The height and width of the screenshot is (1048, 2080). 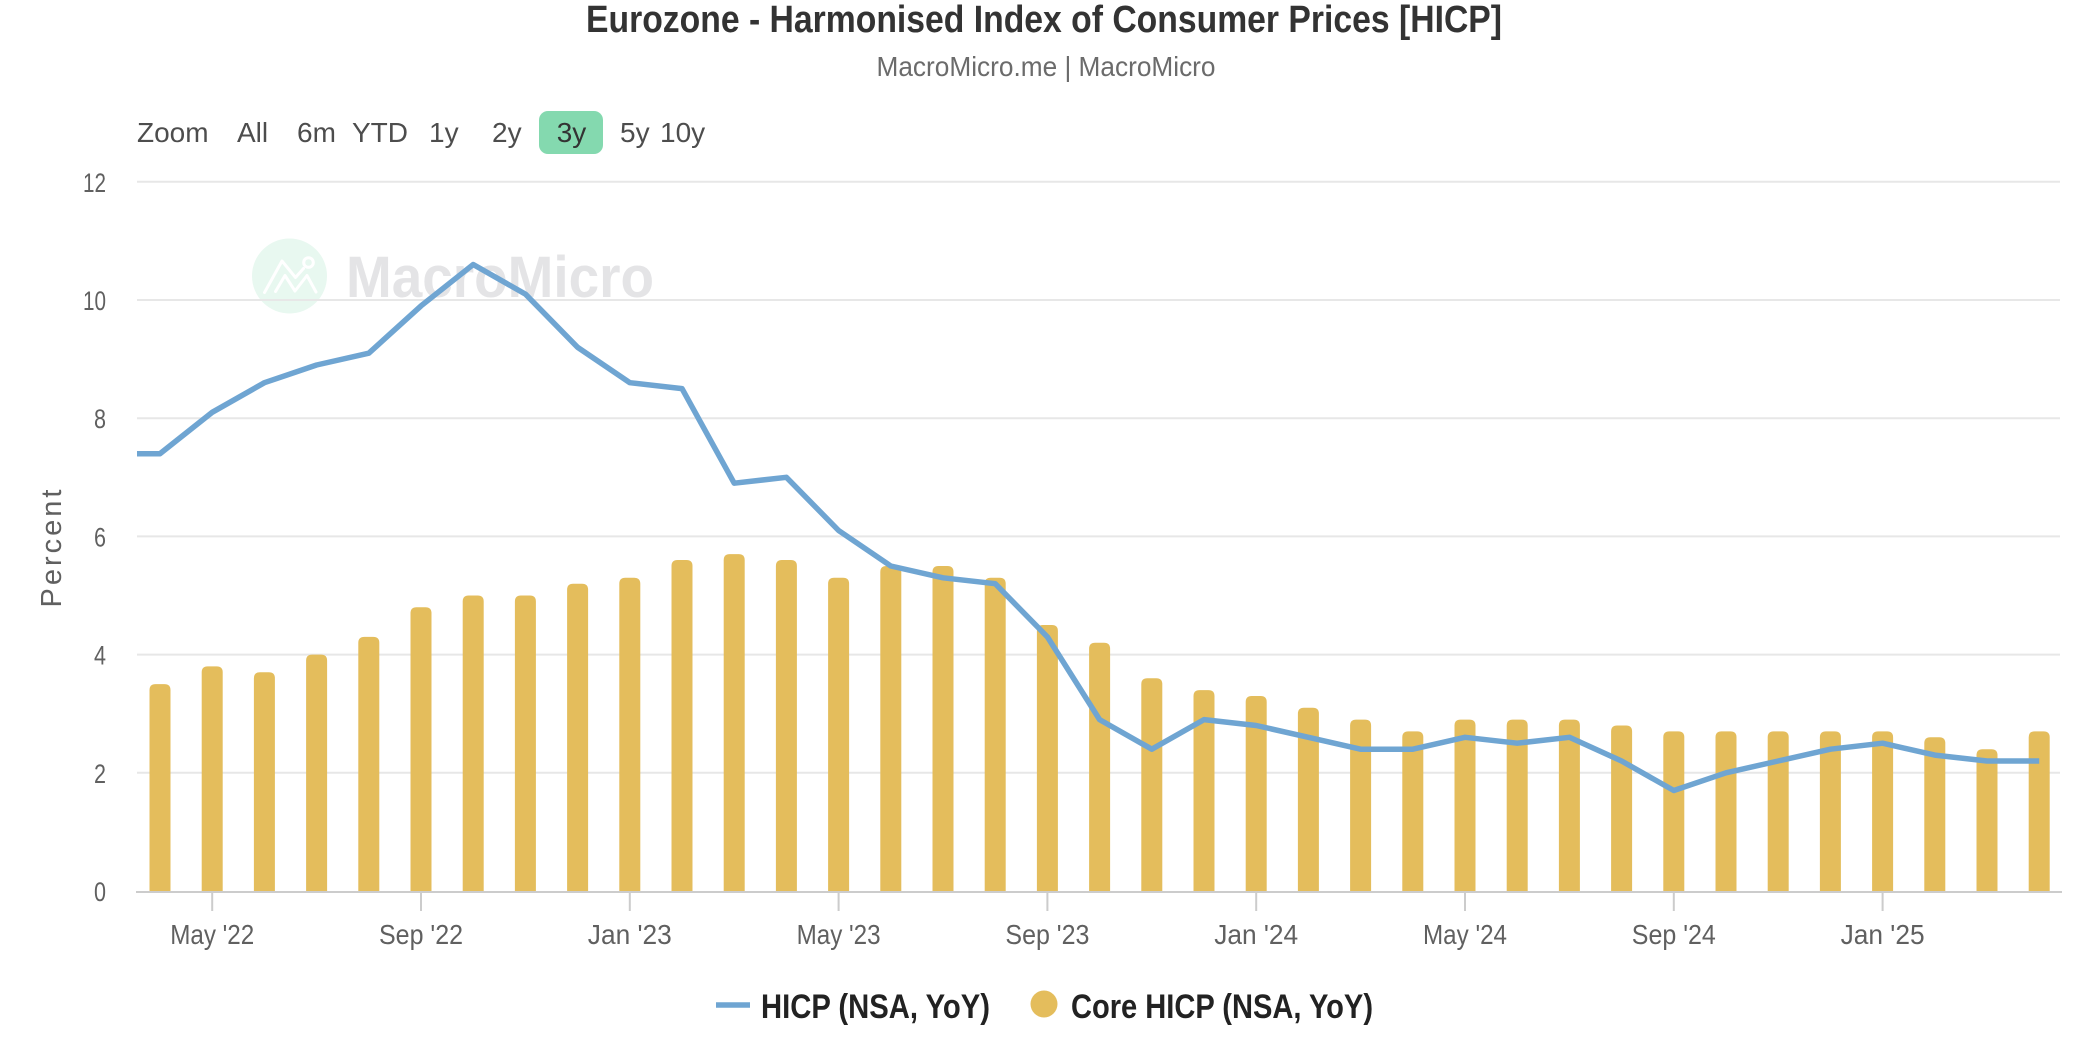 I want to click on svg-text: Sep '24, so click(x=1674, y=934).